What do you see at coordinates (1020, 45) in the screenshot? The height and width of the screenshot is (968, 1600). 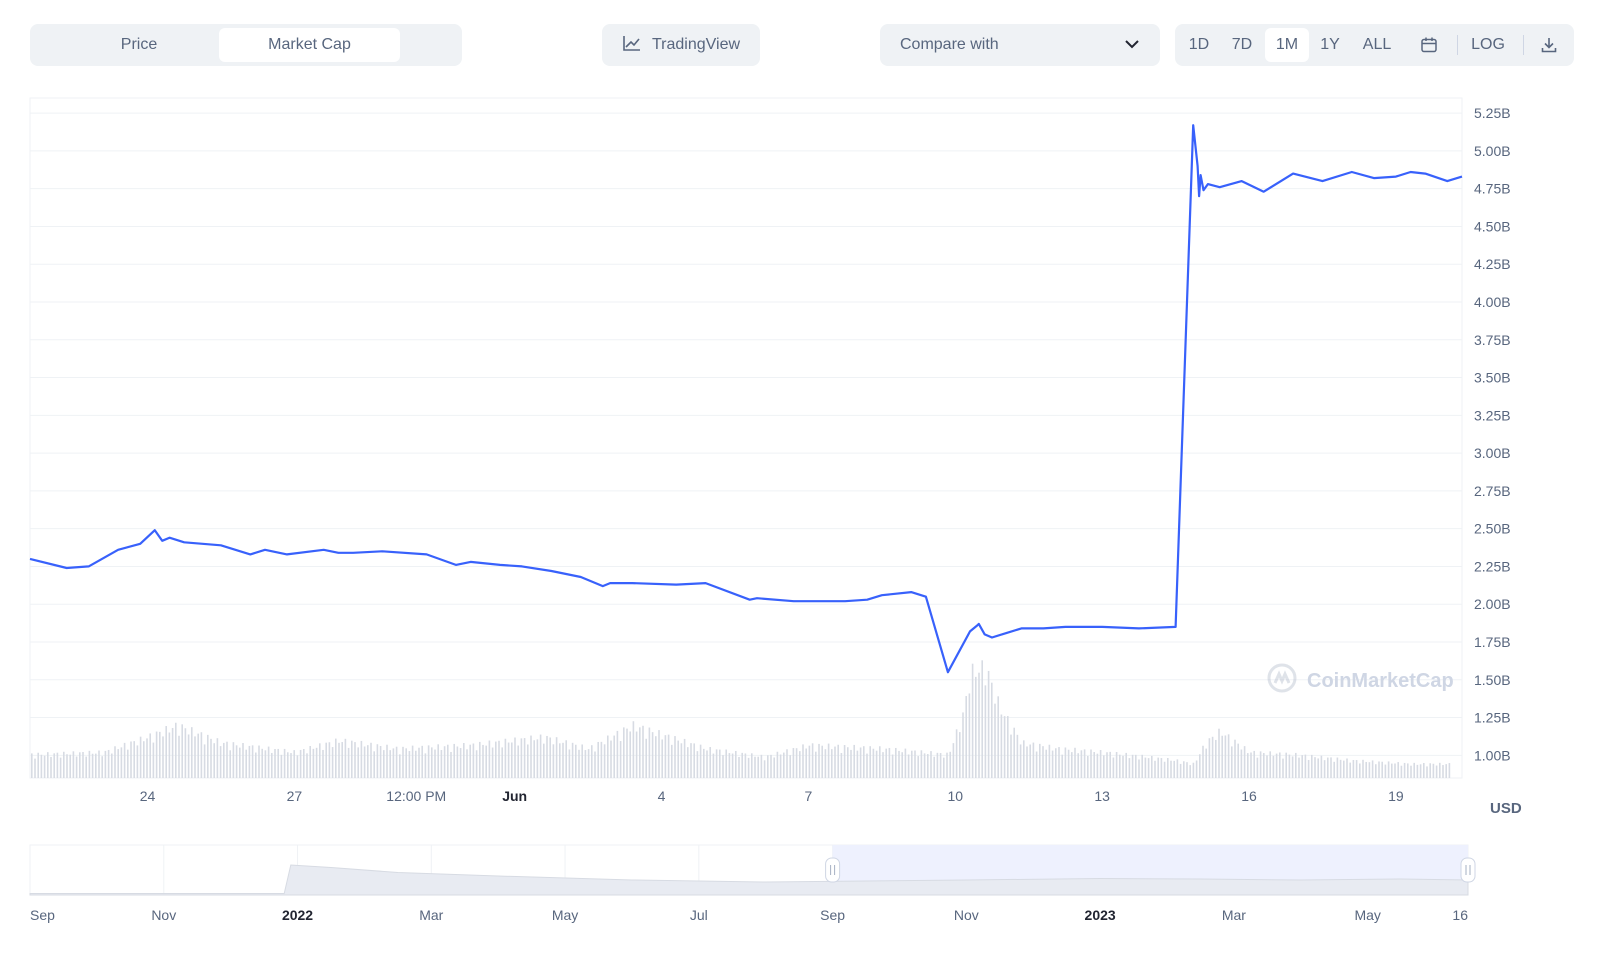 I see `compare-with-dropdown: Compare with` at bounding box center [1020, 45].